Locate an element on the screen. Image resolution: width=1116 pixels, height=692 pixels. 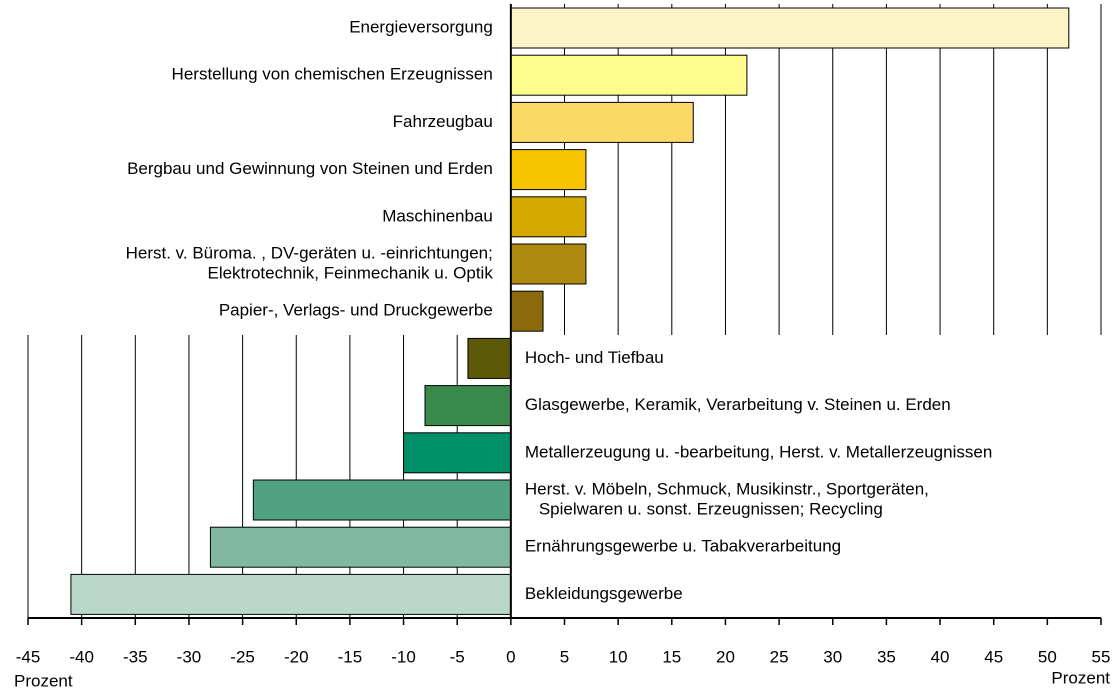
x-tick-label: -45 is located at coordinates (28, 656).